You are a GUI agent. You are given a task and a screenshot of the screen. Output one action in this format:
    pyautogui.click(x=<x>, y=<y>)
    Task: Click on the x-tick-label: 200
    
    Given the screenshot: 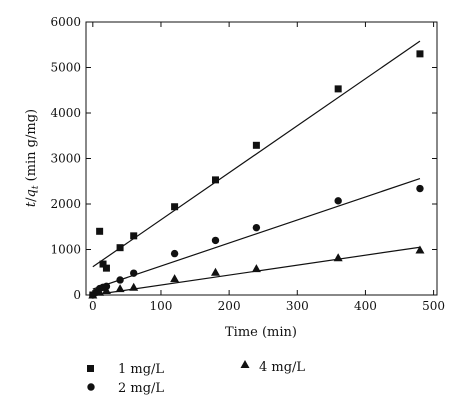 What is the action you would take?
    pyautogui.click(x=229, y=306)
    